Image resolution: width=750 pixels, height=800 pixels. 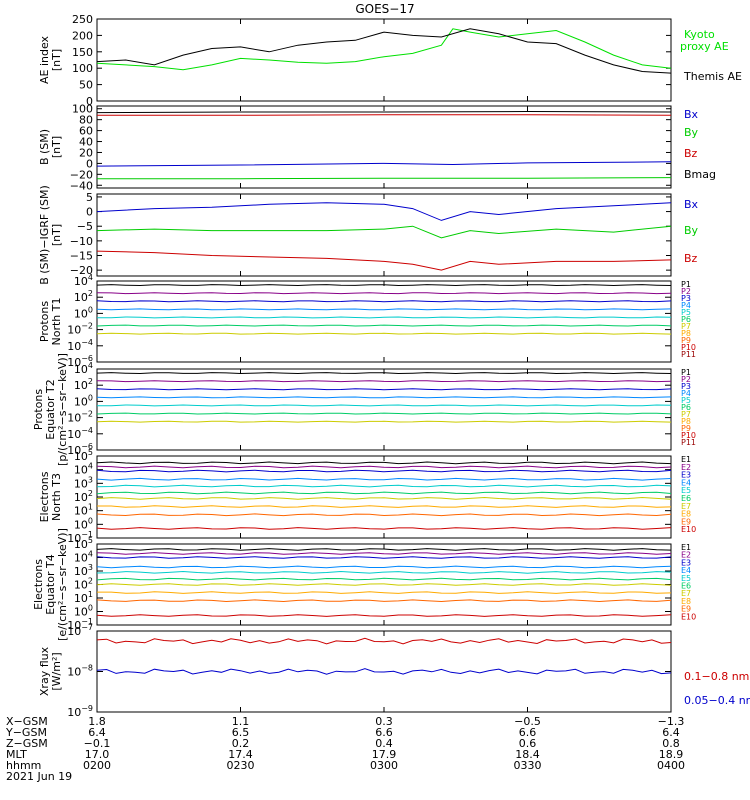 What do you see at coordinates (50, 322) in the screenshot?
I see `y-axis-label: ProtonsNorth T1` at bounding box center [50, 322].